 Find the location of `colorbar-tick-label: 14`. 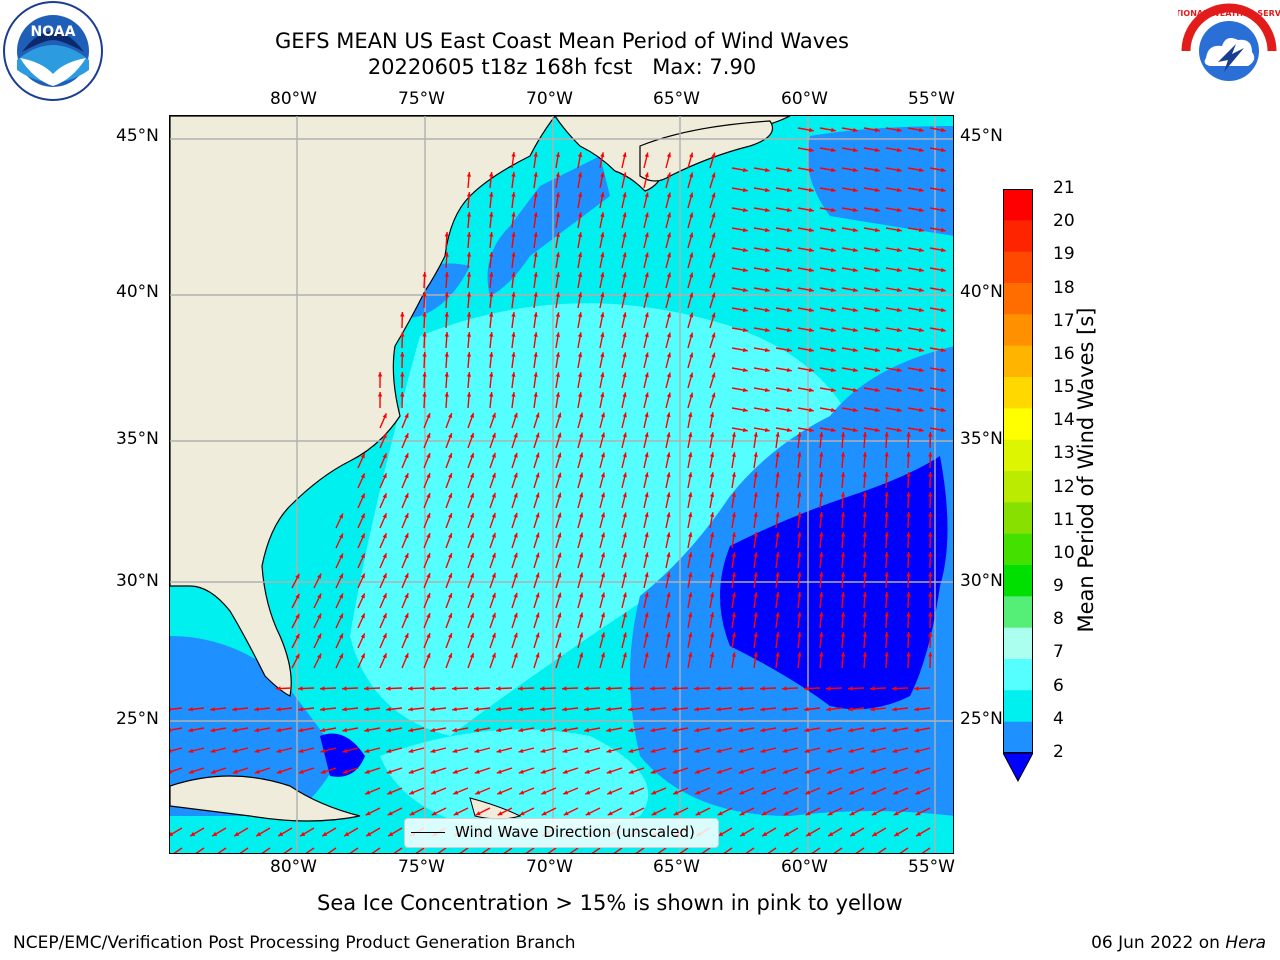

colorbar-tick-label: 14 is located at coordinates (1064, 420).